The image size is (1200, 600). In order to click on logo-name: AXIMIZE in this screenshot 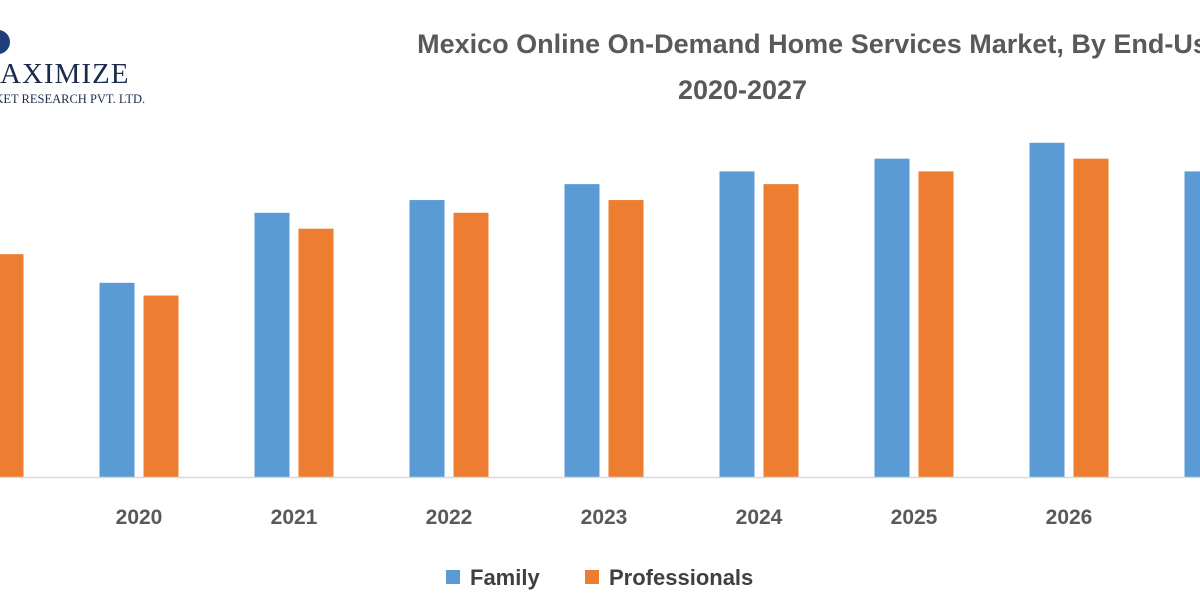, I will do `click(65, 74)`.